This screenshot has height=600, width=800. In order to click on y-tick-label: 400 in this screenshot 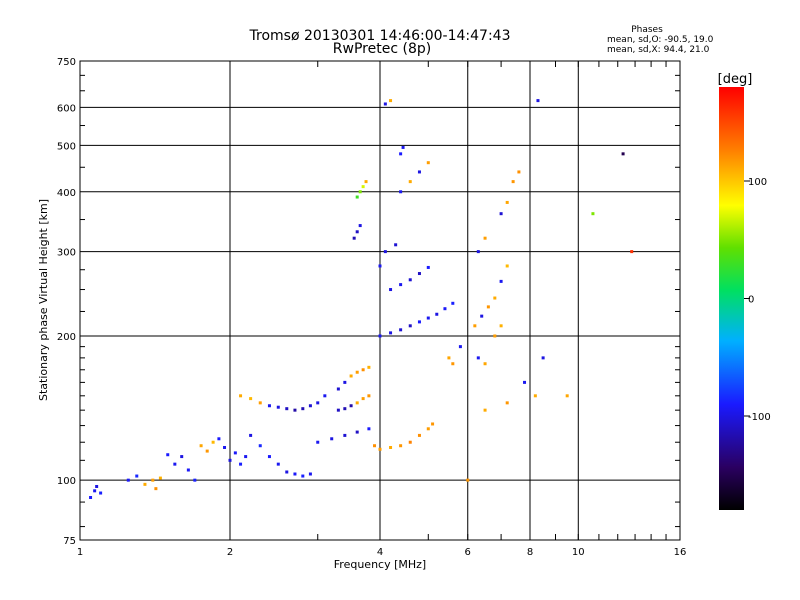, I will do `click(66, 193)`.